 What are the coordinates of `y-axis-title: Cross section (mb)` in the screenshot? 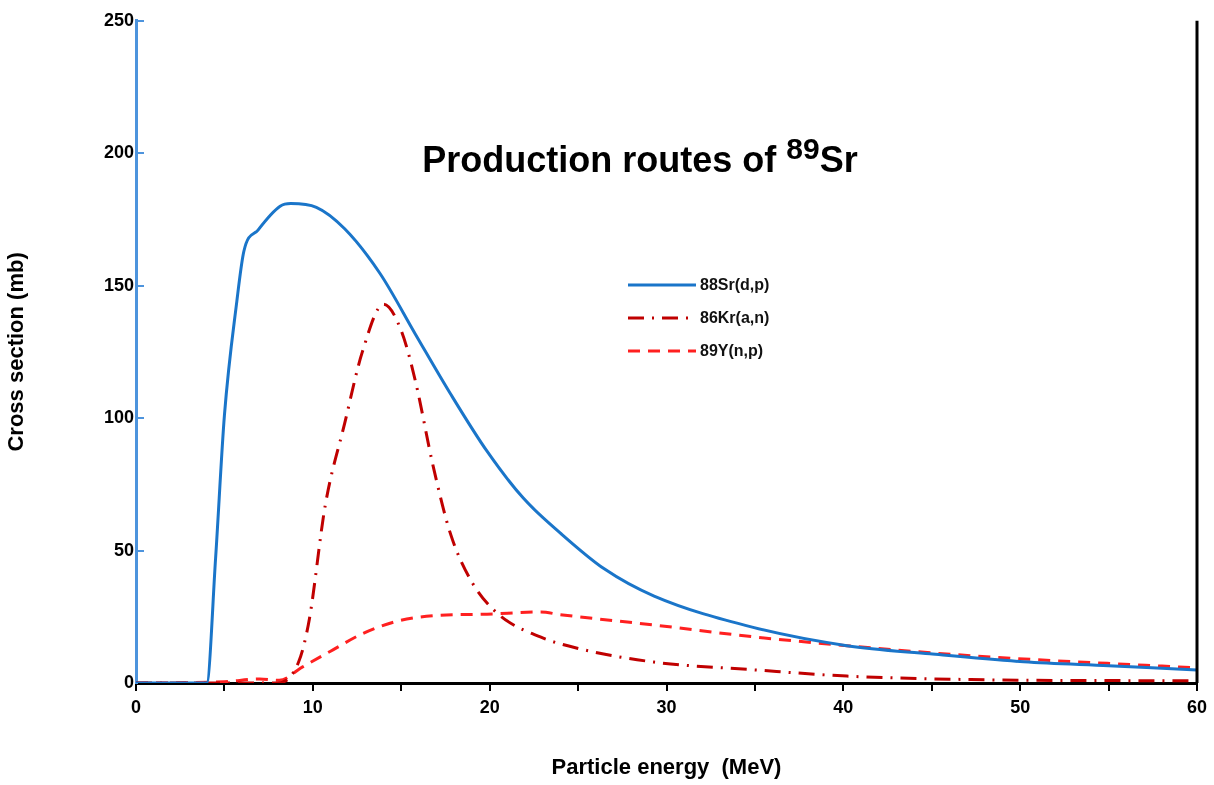 It's located at (16, 352).